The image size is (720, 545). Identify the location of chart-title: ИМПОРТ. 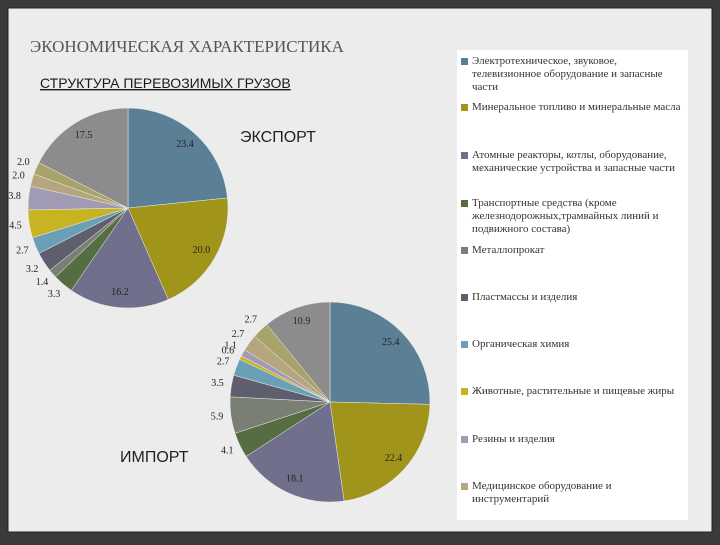
(154, 457).